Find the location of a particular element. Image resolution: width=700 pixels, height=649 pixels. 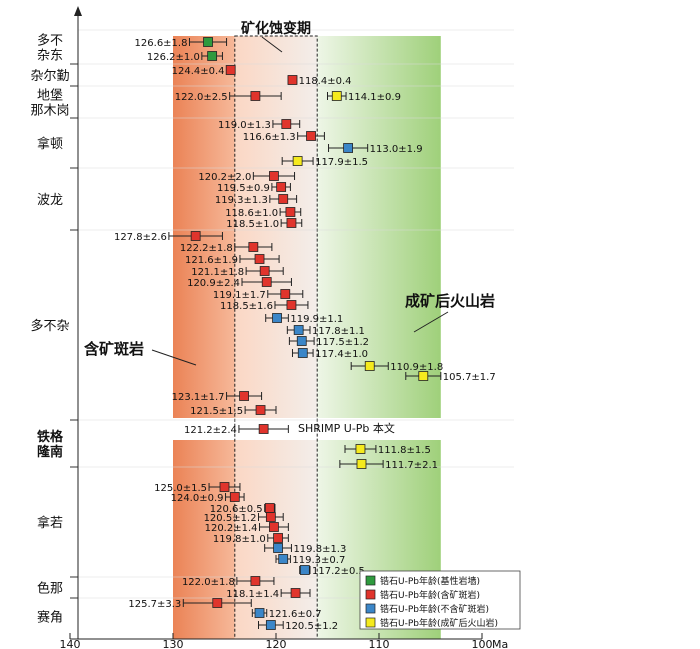

group-label: 杂尔勤 is located at coordinates (49, 76).